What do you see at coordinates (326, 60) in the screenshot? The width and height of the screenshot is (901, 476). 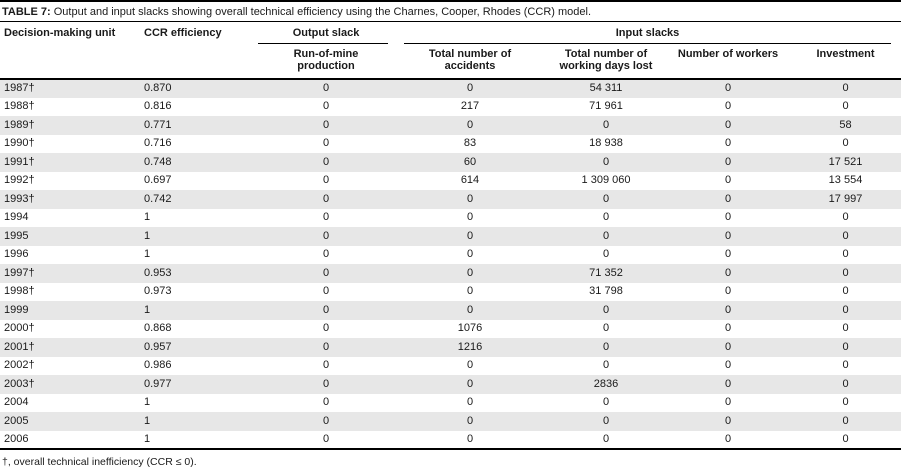 I see `header-run-of-mine-production: Run-of-mine production` at bounding box center [326, 60].